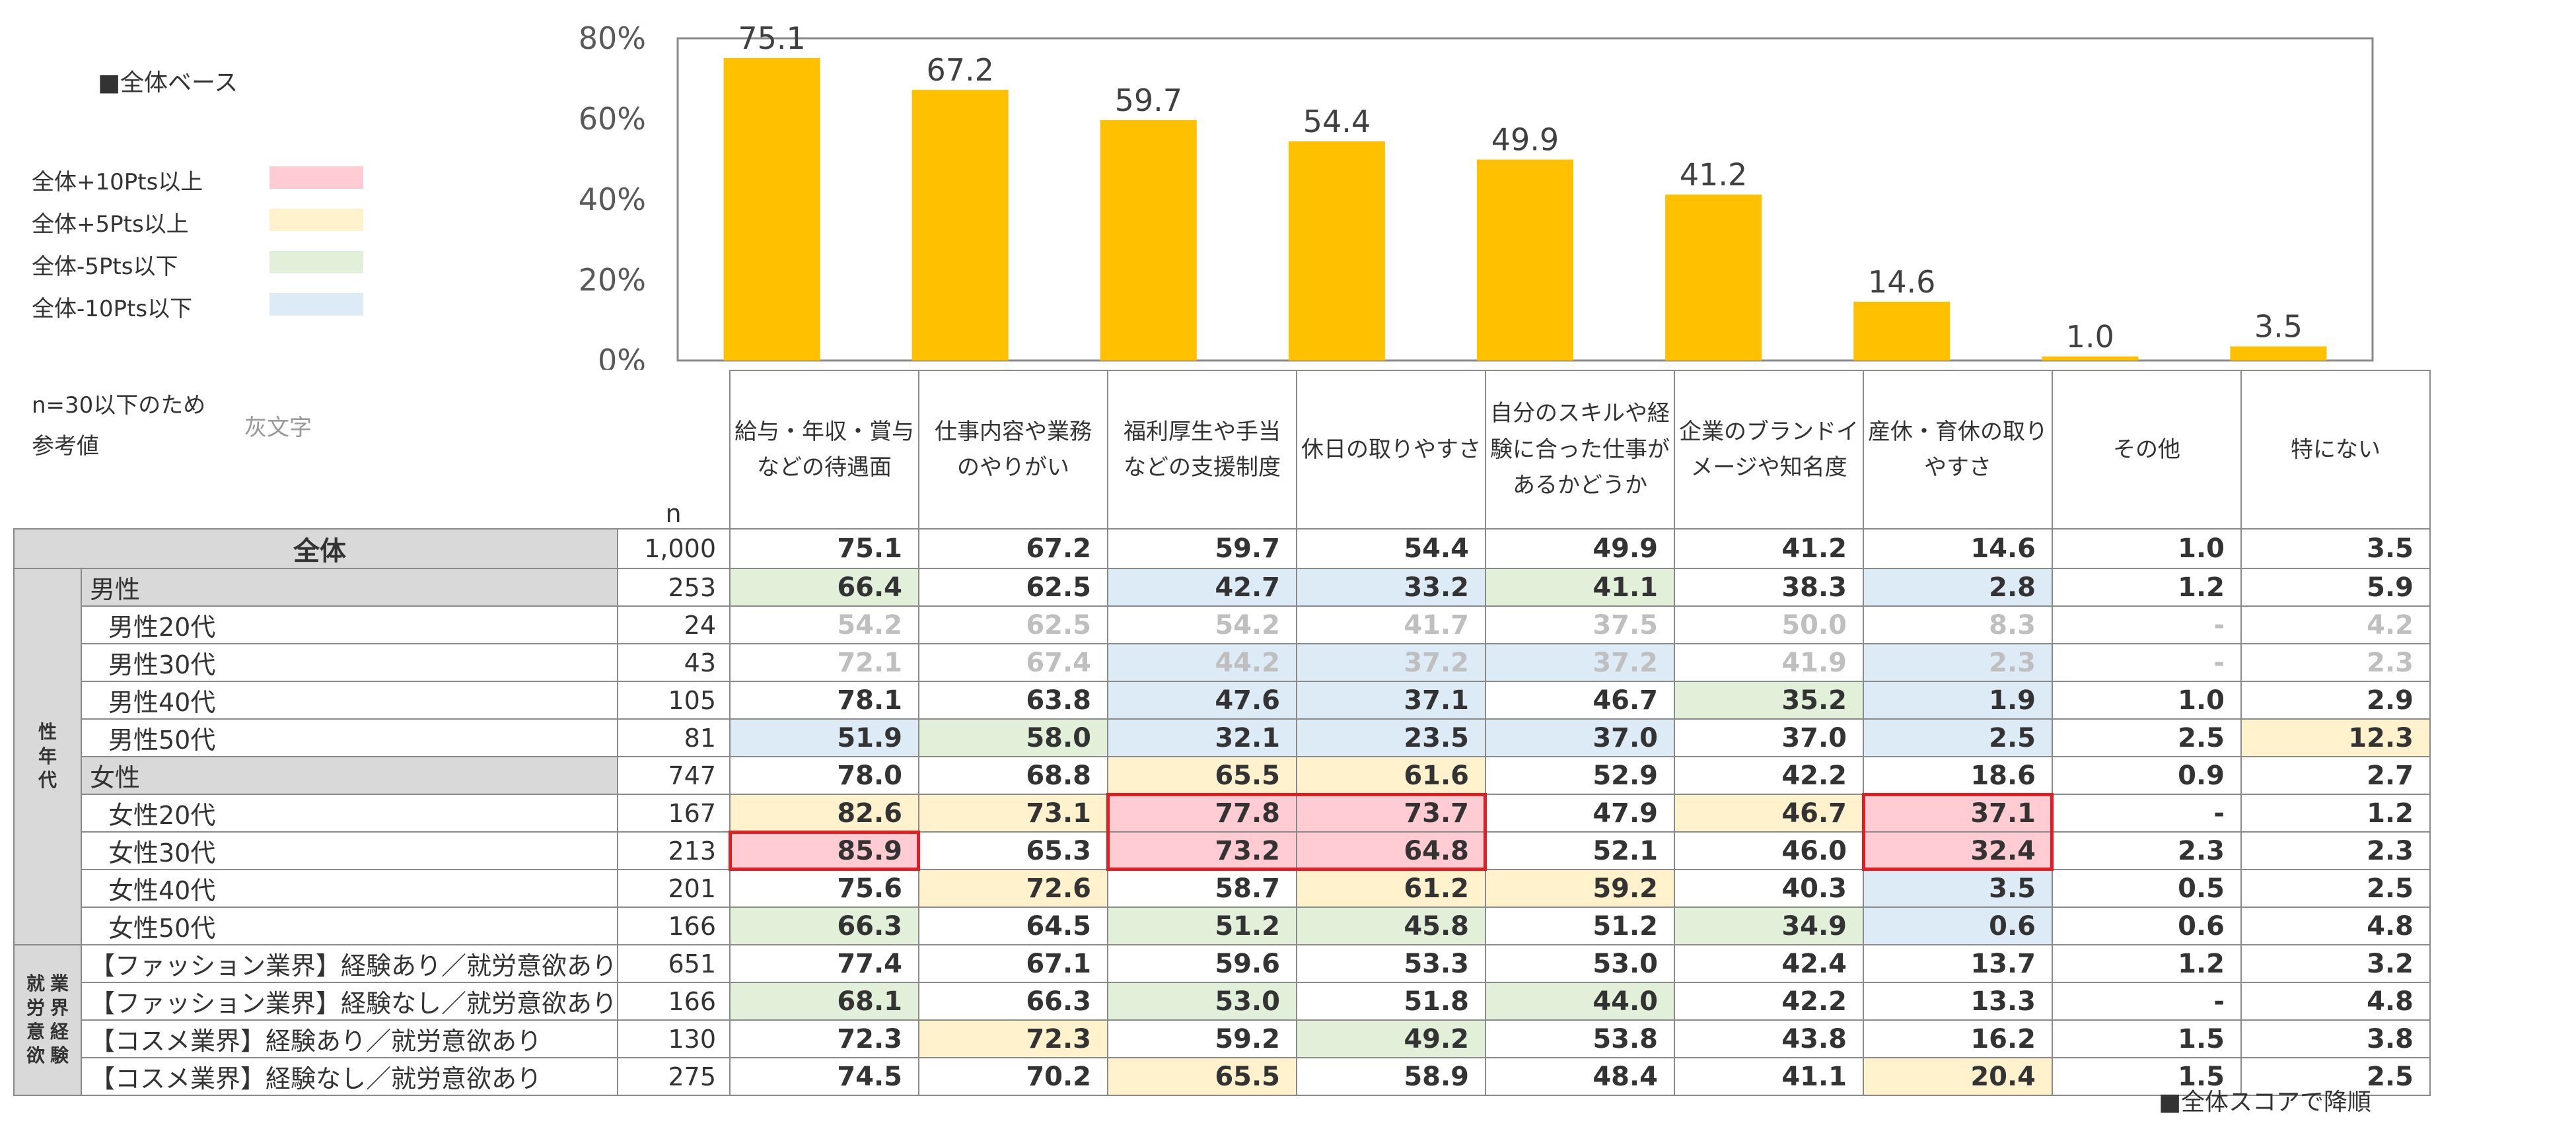 The height and width of the screenshot is (1129, 2576). What do you see at coordinates (316, 548) in the screenshot?
I see `row-label-total: 全体` at bounding box center [316, 548].